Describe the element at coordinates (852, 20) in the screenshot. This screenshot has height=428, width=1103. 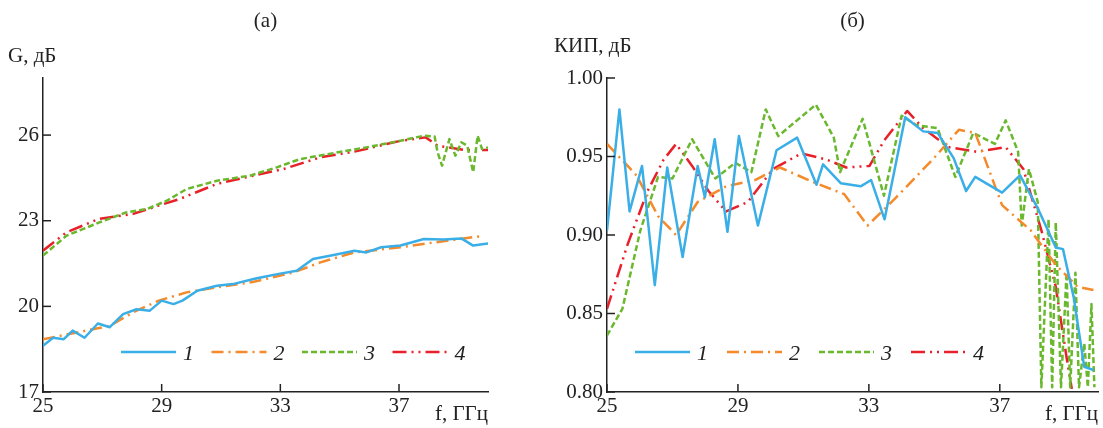
I see `chart-title: (б)` at that location.